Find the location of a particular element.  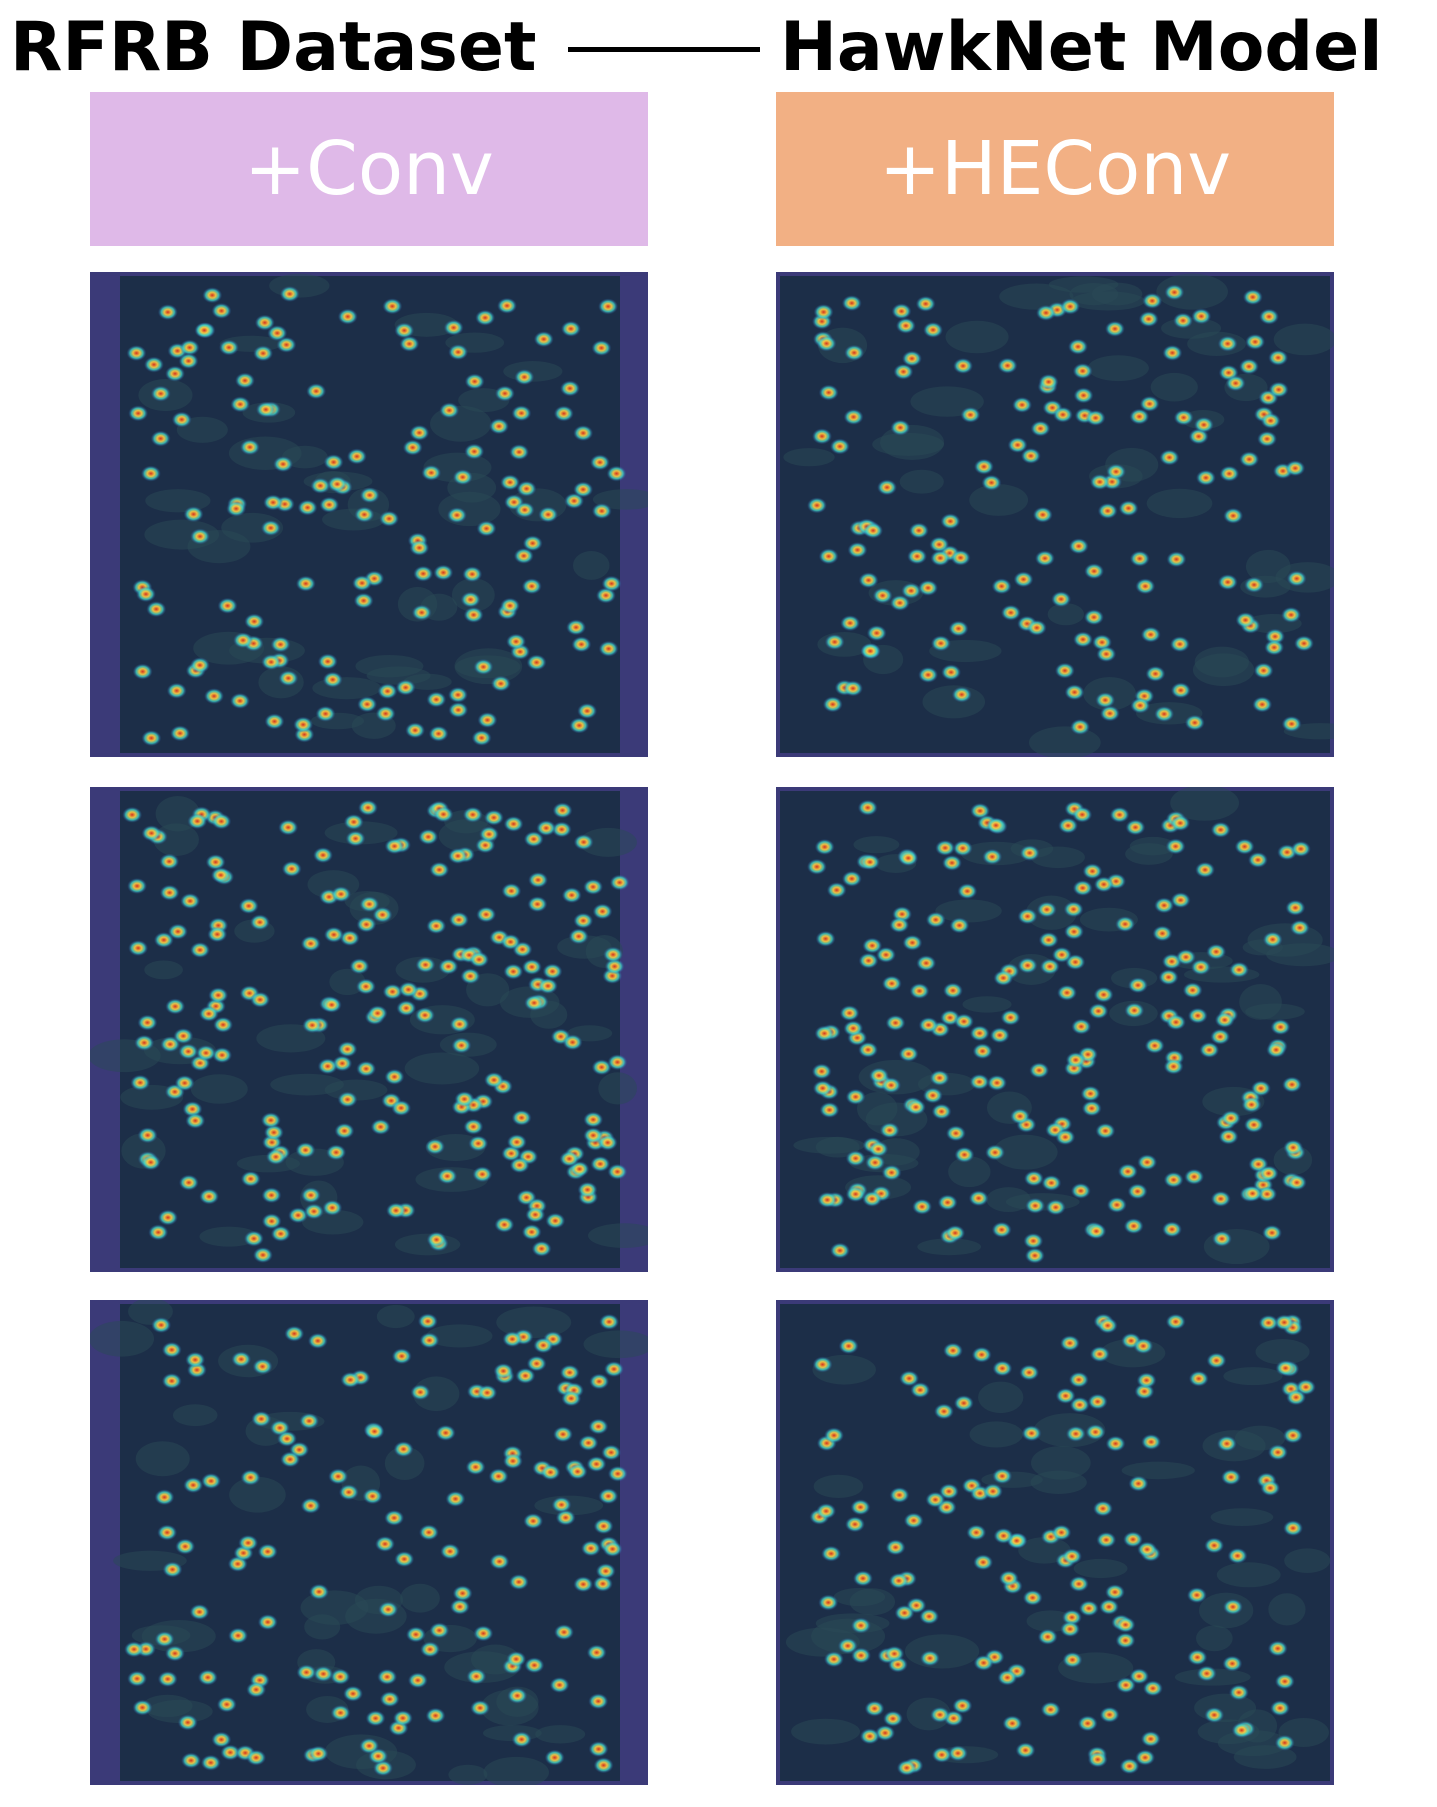

left-title: RFRB Dataset is located at coordinates (273, 47).